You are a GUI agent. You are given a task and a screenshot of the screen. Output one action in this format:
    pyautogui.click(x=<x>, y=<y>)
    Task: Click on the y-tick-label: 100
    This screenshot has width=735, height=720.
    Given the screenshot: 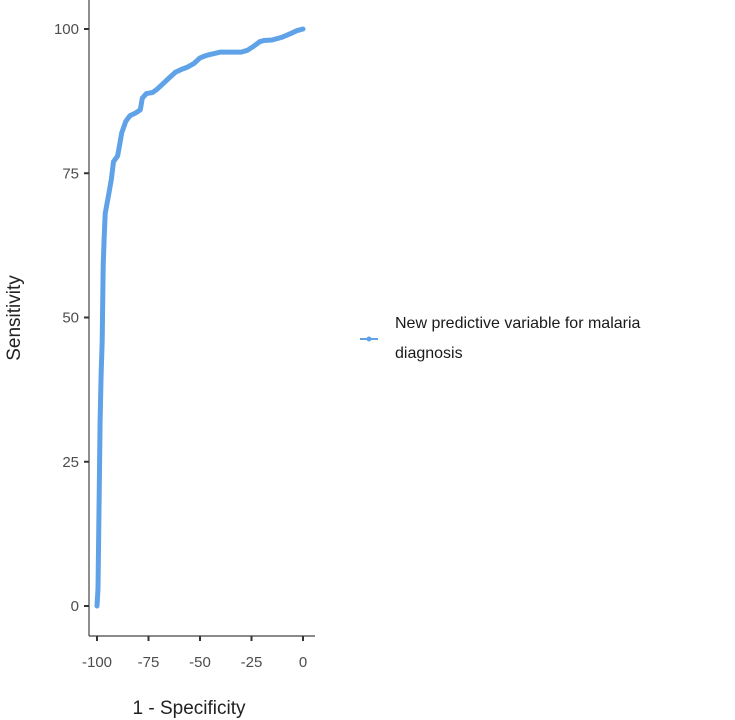 What is the action you would take?
    pyautogui.click(x=66, y=29)
    